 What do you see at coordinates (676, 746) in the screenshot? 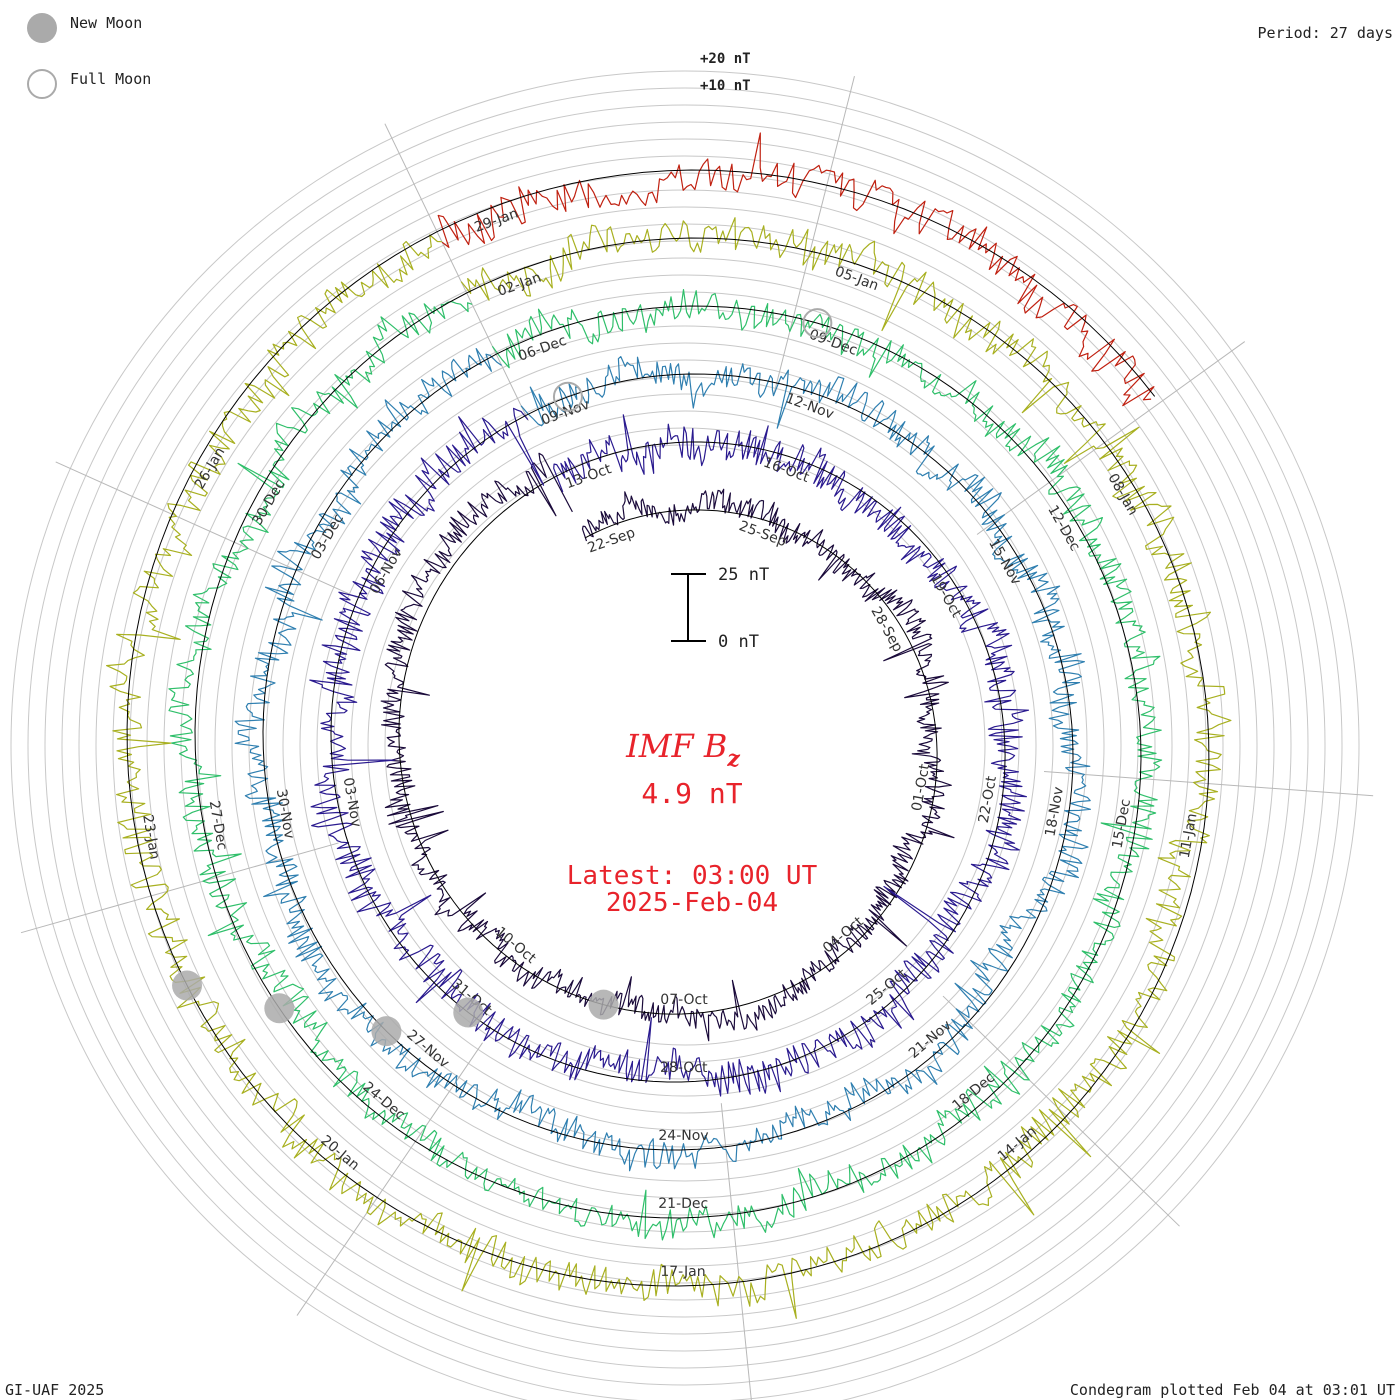
I see `center-title-main: IMF B` at bounding box center [676, 746].